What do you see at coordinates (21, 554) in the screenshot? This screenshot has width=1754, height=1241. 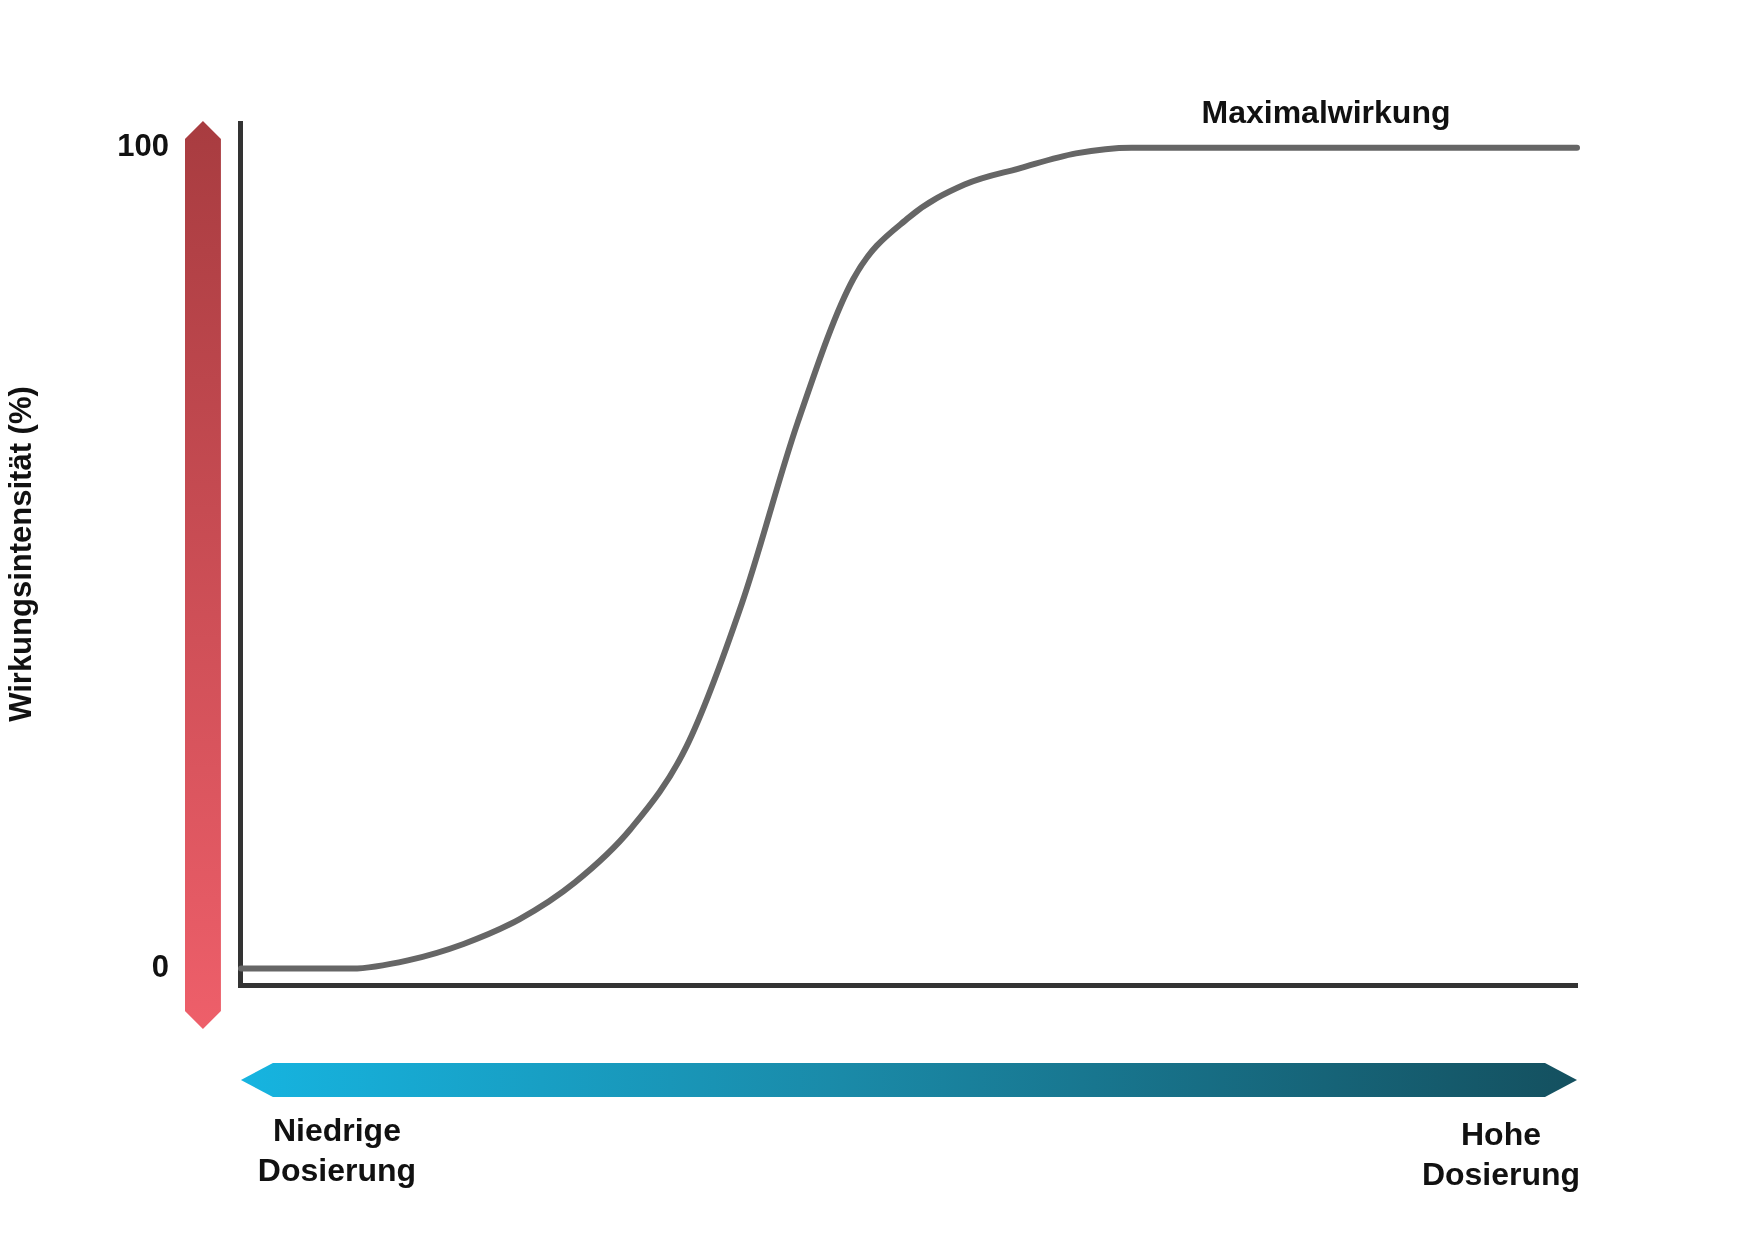 I see `y-axis-title: Wirkungsintensität (%)` at bounding box center [21, 554].